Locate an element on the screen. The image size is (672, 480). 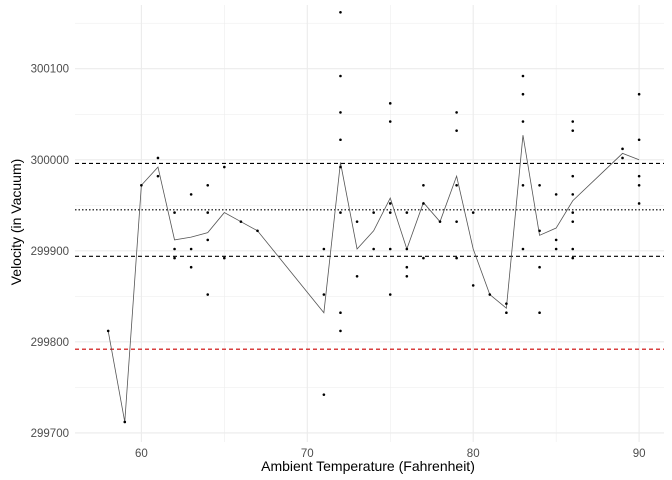
x-axis-ticks: 60 70 80 90 is located at coordinates (390, 454).